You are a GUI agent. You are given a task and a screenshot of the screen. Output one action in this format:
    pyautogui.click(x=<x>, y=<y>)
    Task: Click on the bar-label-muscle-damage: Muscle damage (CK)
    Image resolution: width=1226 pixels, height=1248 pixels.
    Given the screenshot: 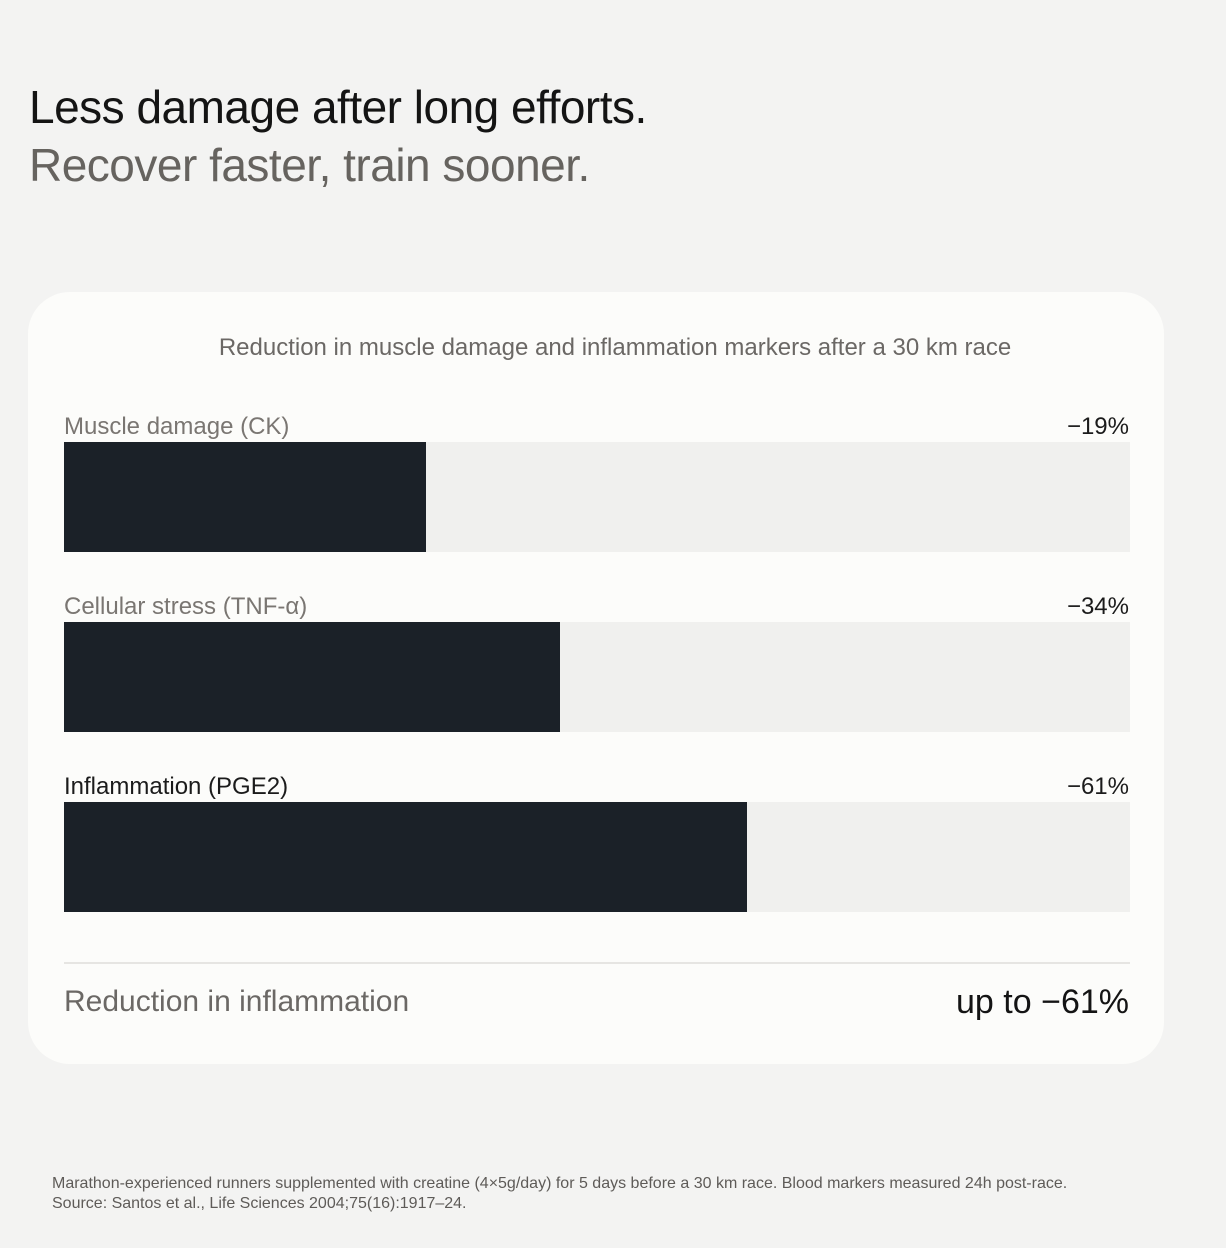 What is the action you would take?
    pyautogui.click(x=177, y=426)
    